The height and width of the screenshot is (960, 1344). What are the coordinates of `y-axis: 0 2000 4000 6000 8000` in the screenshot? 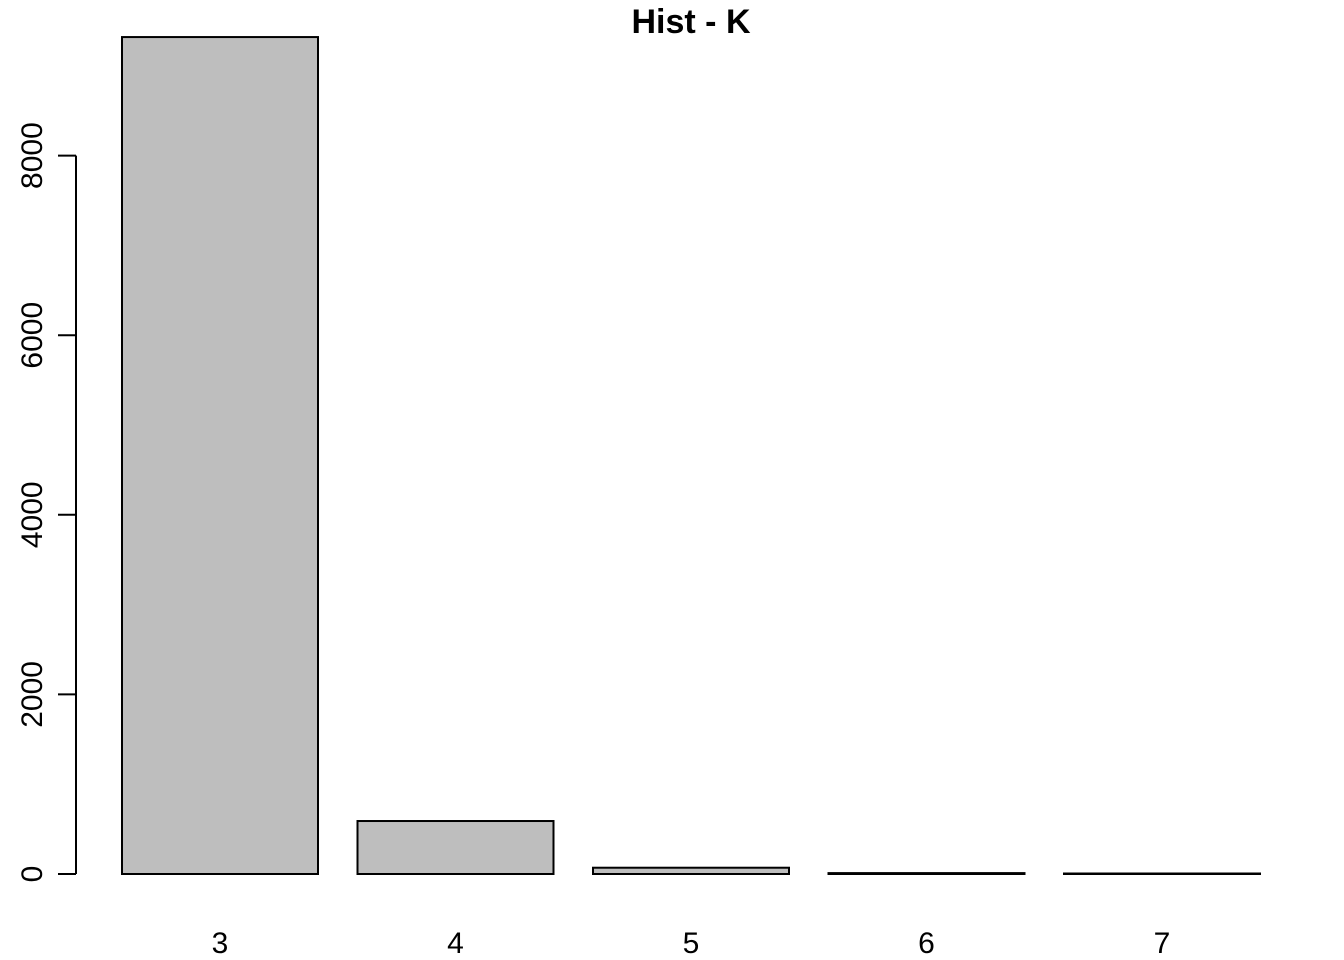 It's located at (46, 502).